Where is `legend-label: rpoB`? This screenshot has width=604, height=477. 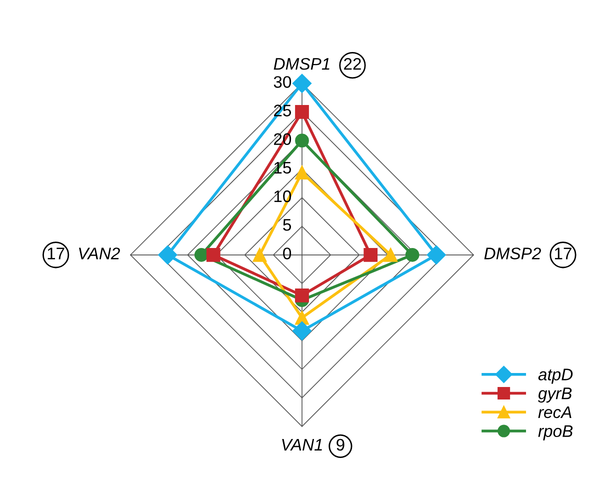
legend-label: rpoB is located at coordinates (555, 432).